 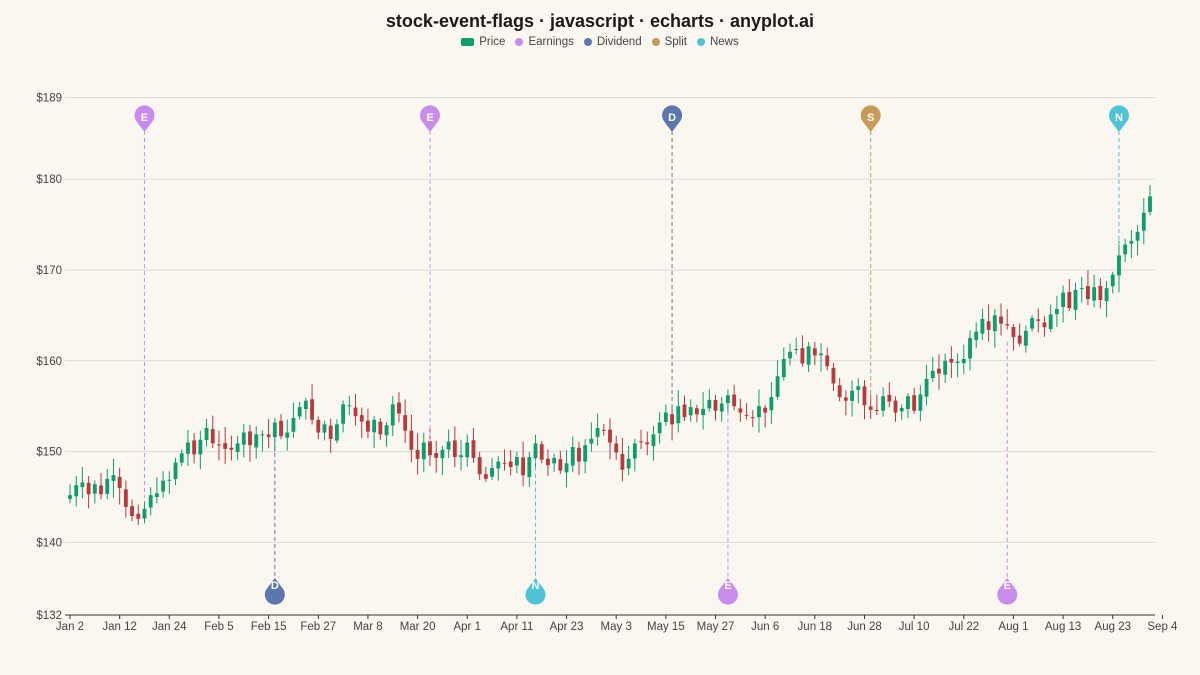 What do you see at coordinates (1063, 627) in the screenshot?
I see `x-tick-label: Aug 13` at bounding box center [1063, 627].